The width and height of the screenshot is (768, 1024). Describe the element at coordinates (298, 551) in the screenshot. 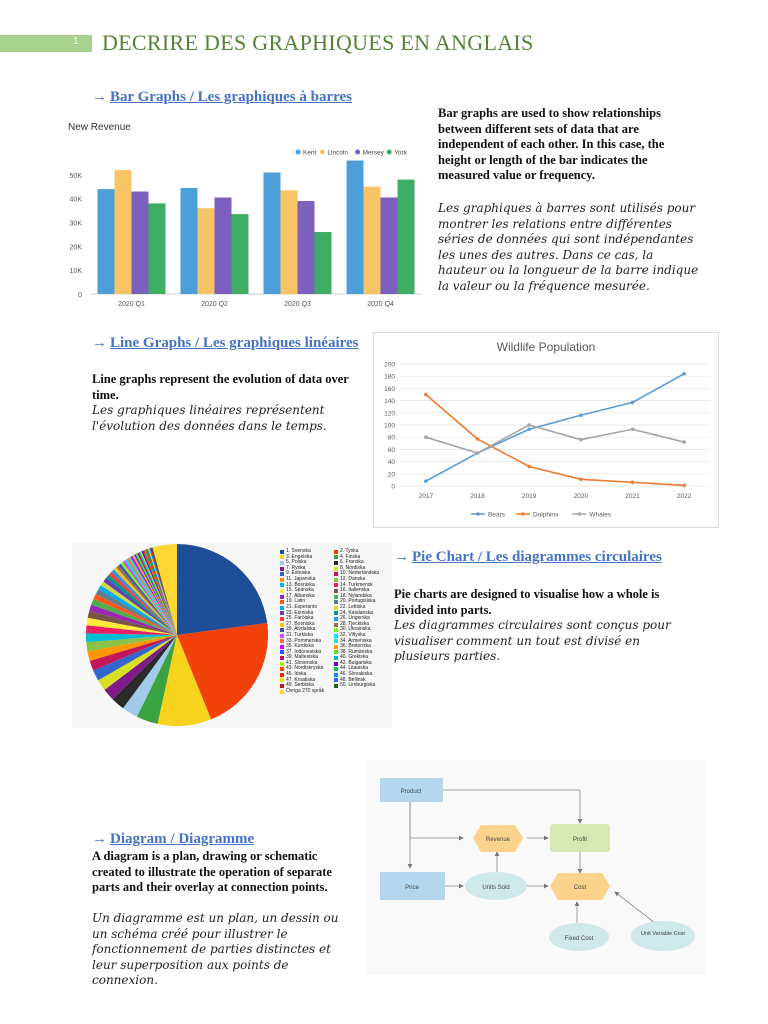

I see `pie-legend-label: 1. Svenska` at that location.